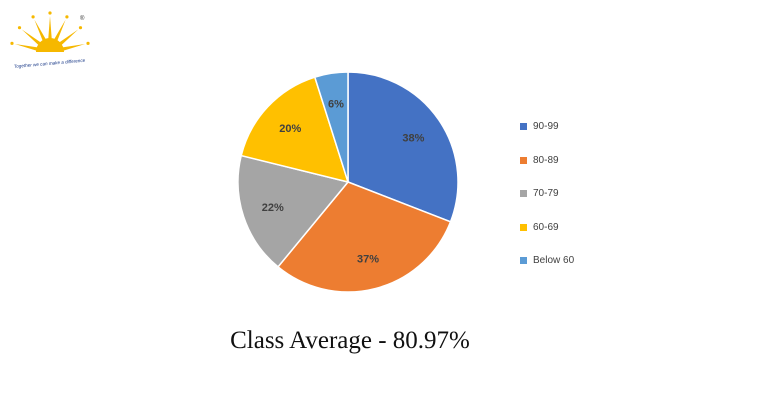 This screenshot has height=406, width=762. I want to click on chart-legend: 90-99 80-89 70-79 60-69 Below 60, so click(547, 194).